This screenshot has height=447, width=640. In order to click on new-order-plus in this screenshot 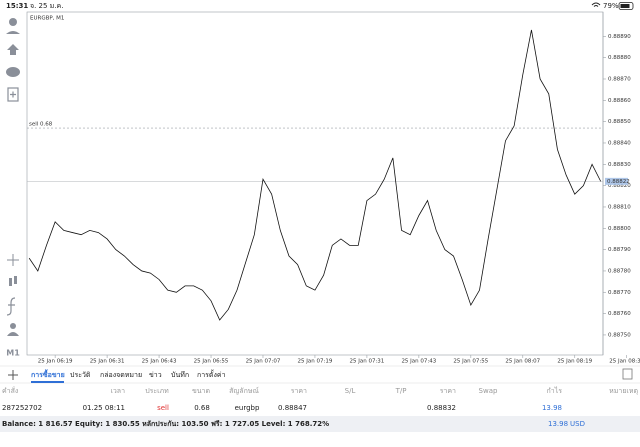, I will do `click(13, 94)`.